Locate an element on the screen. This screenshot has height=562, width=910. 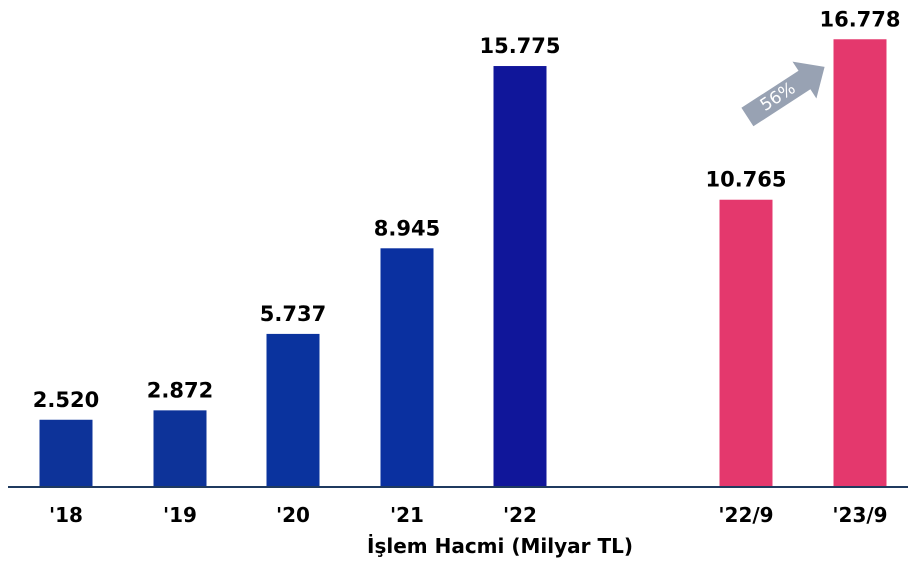
value-label-23-9: 16.778 is located at coordinates (859, 19).